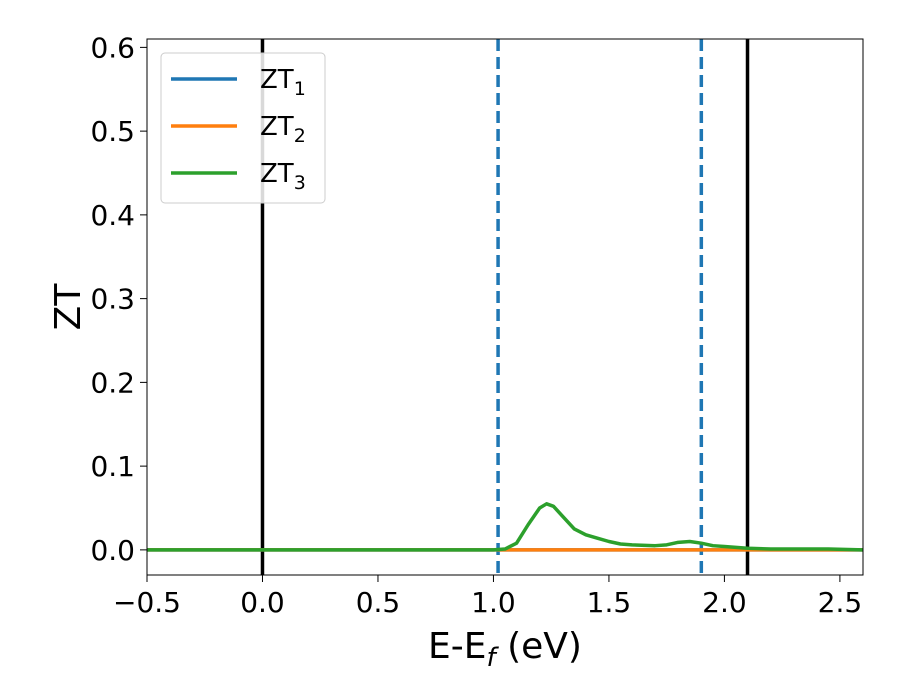 This screenshot has height=700, width=900. What do you see at coordinates (112, 215) in the screenshot?
I see `y-tick-label: 0.4` at bounding box center [112, 215].